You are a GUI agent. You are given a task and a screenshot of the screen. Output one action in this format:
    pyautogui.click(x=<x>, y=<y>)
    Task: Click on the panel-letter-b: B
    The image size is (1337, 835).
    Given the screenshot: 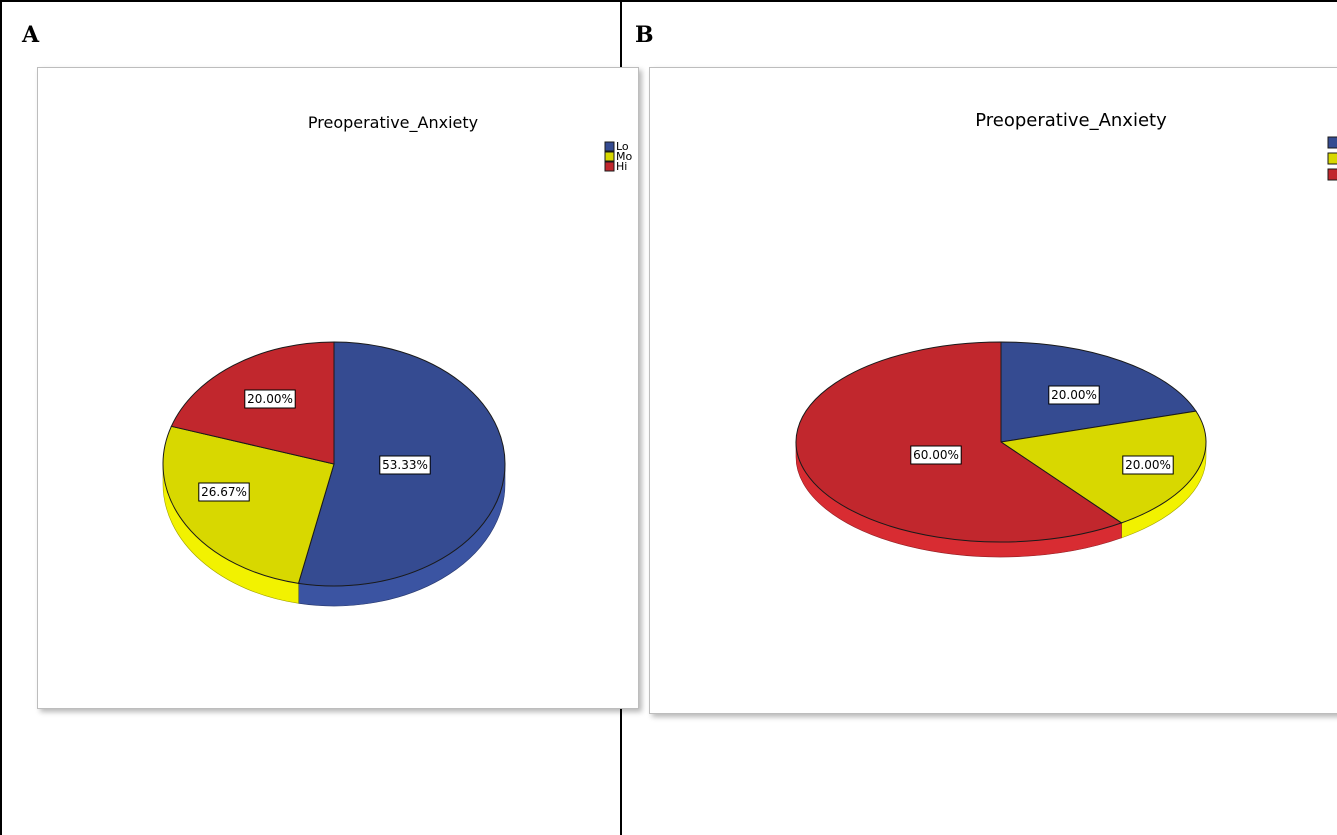 What is the action you would take?
    pyautogui.click(x=644, y=35)
    